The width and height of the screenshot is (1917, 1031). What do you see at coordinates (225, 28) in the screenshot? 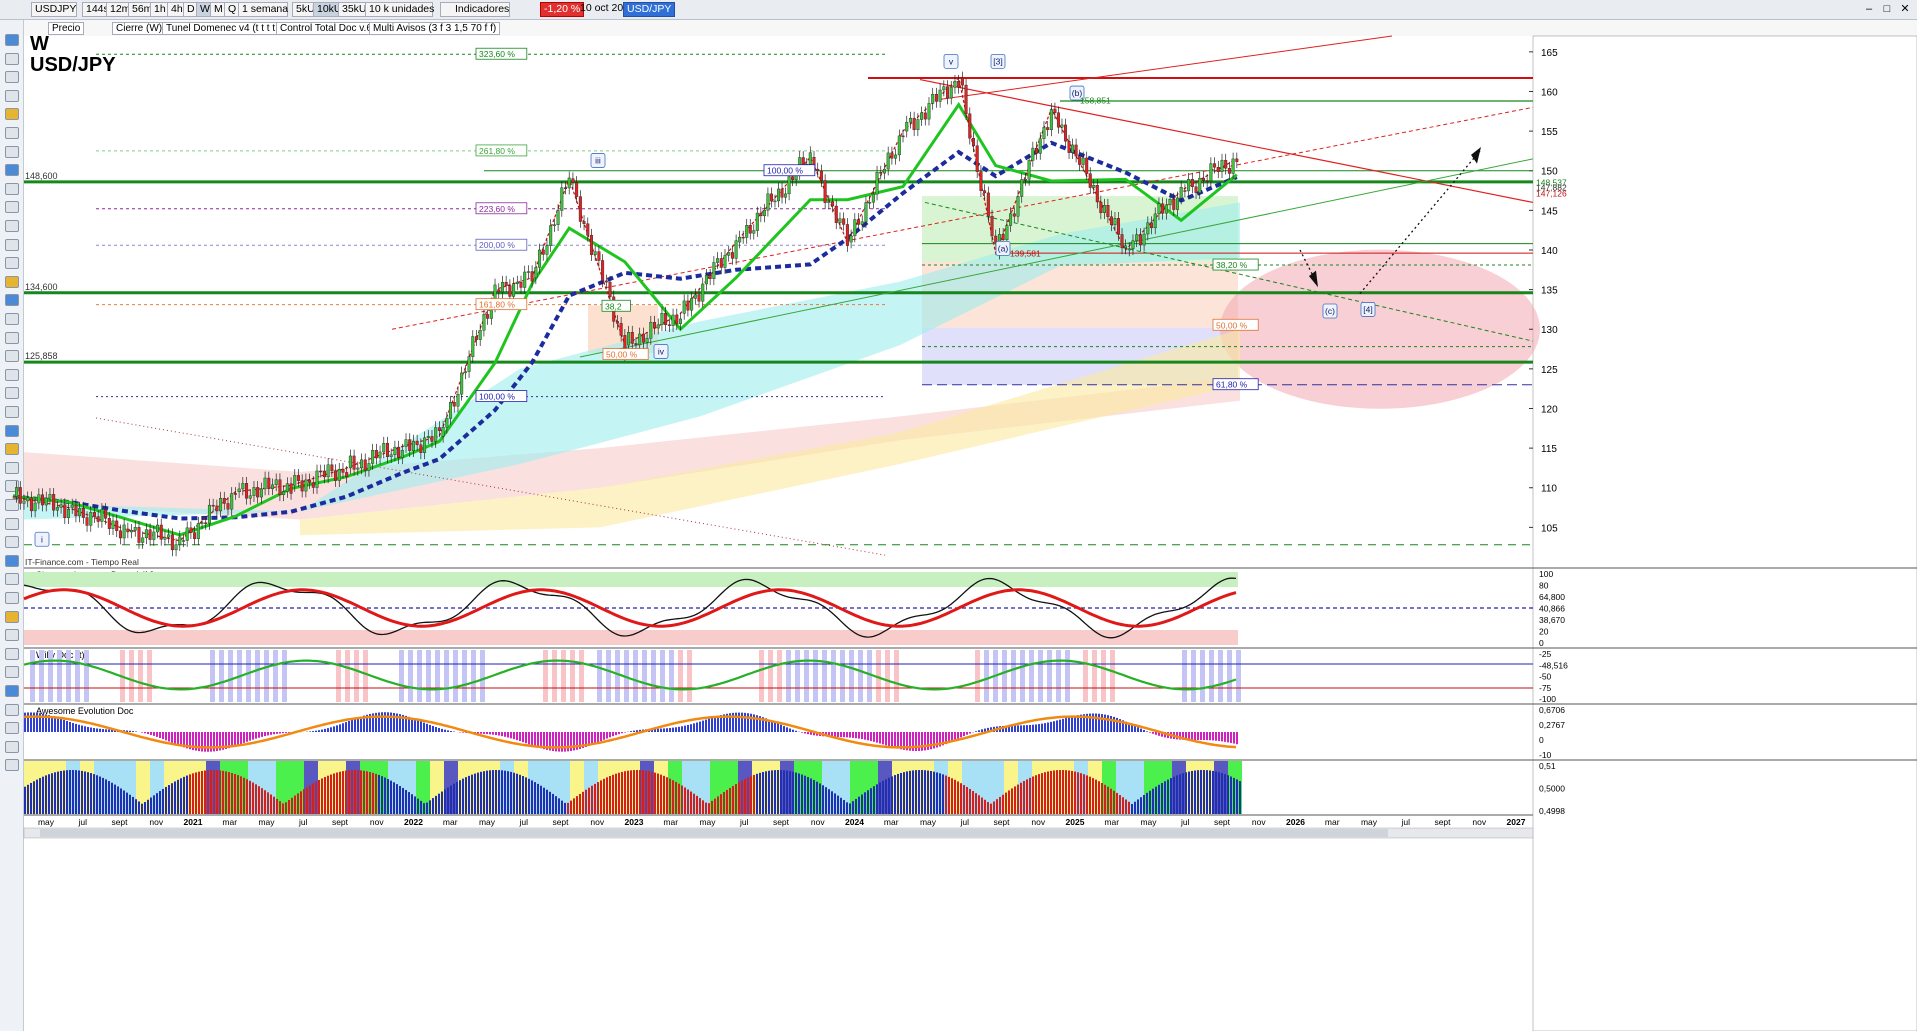
I see `indicator-tunel: Tunel Domenec v4 (t t t t t)` at bounding box center [225, 28].